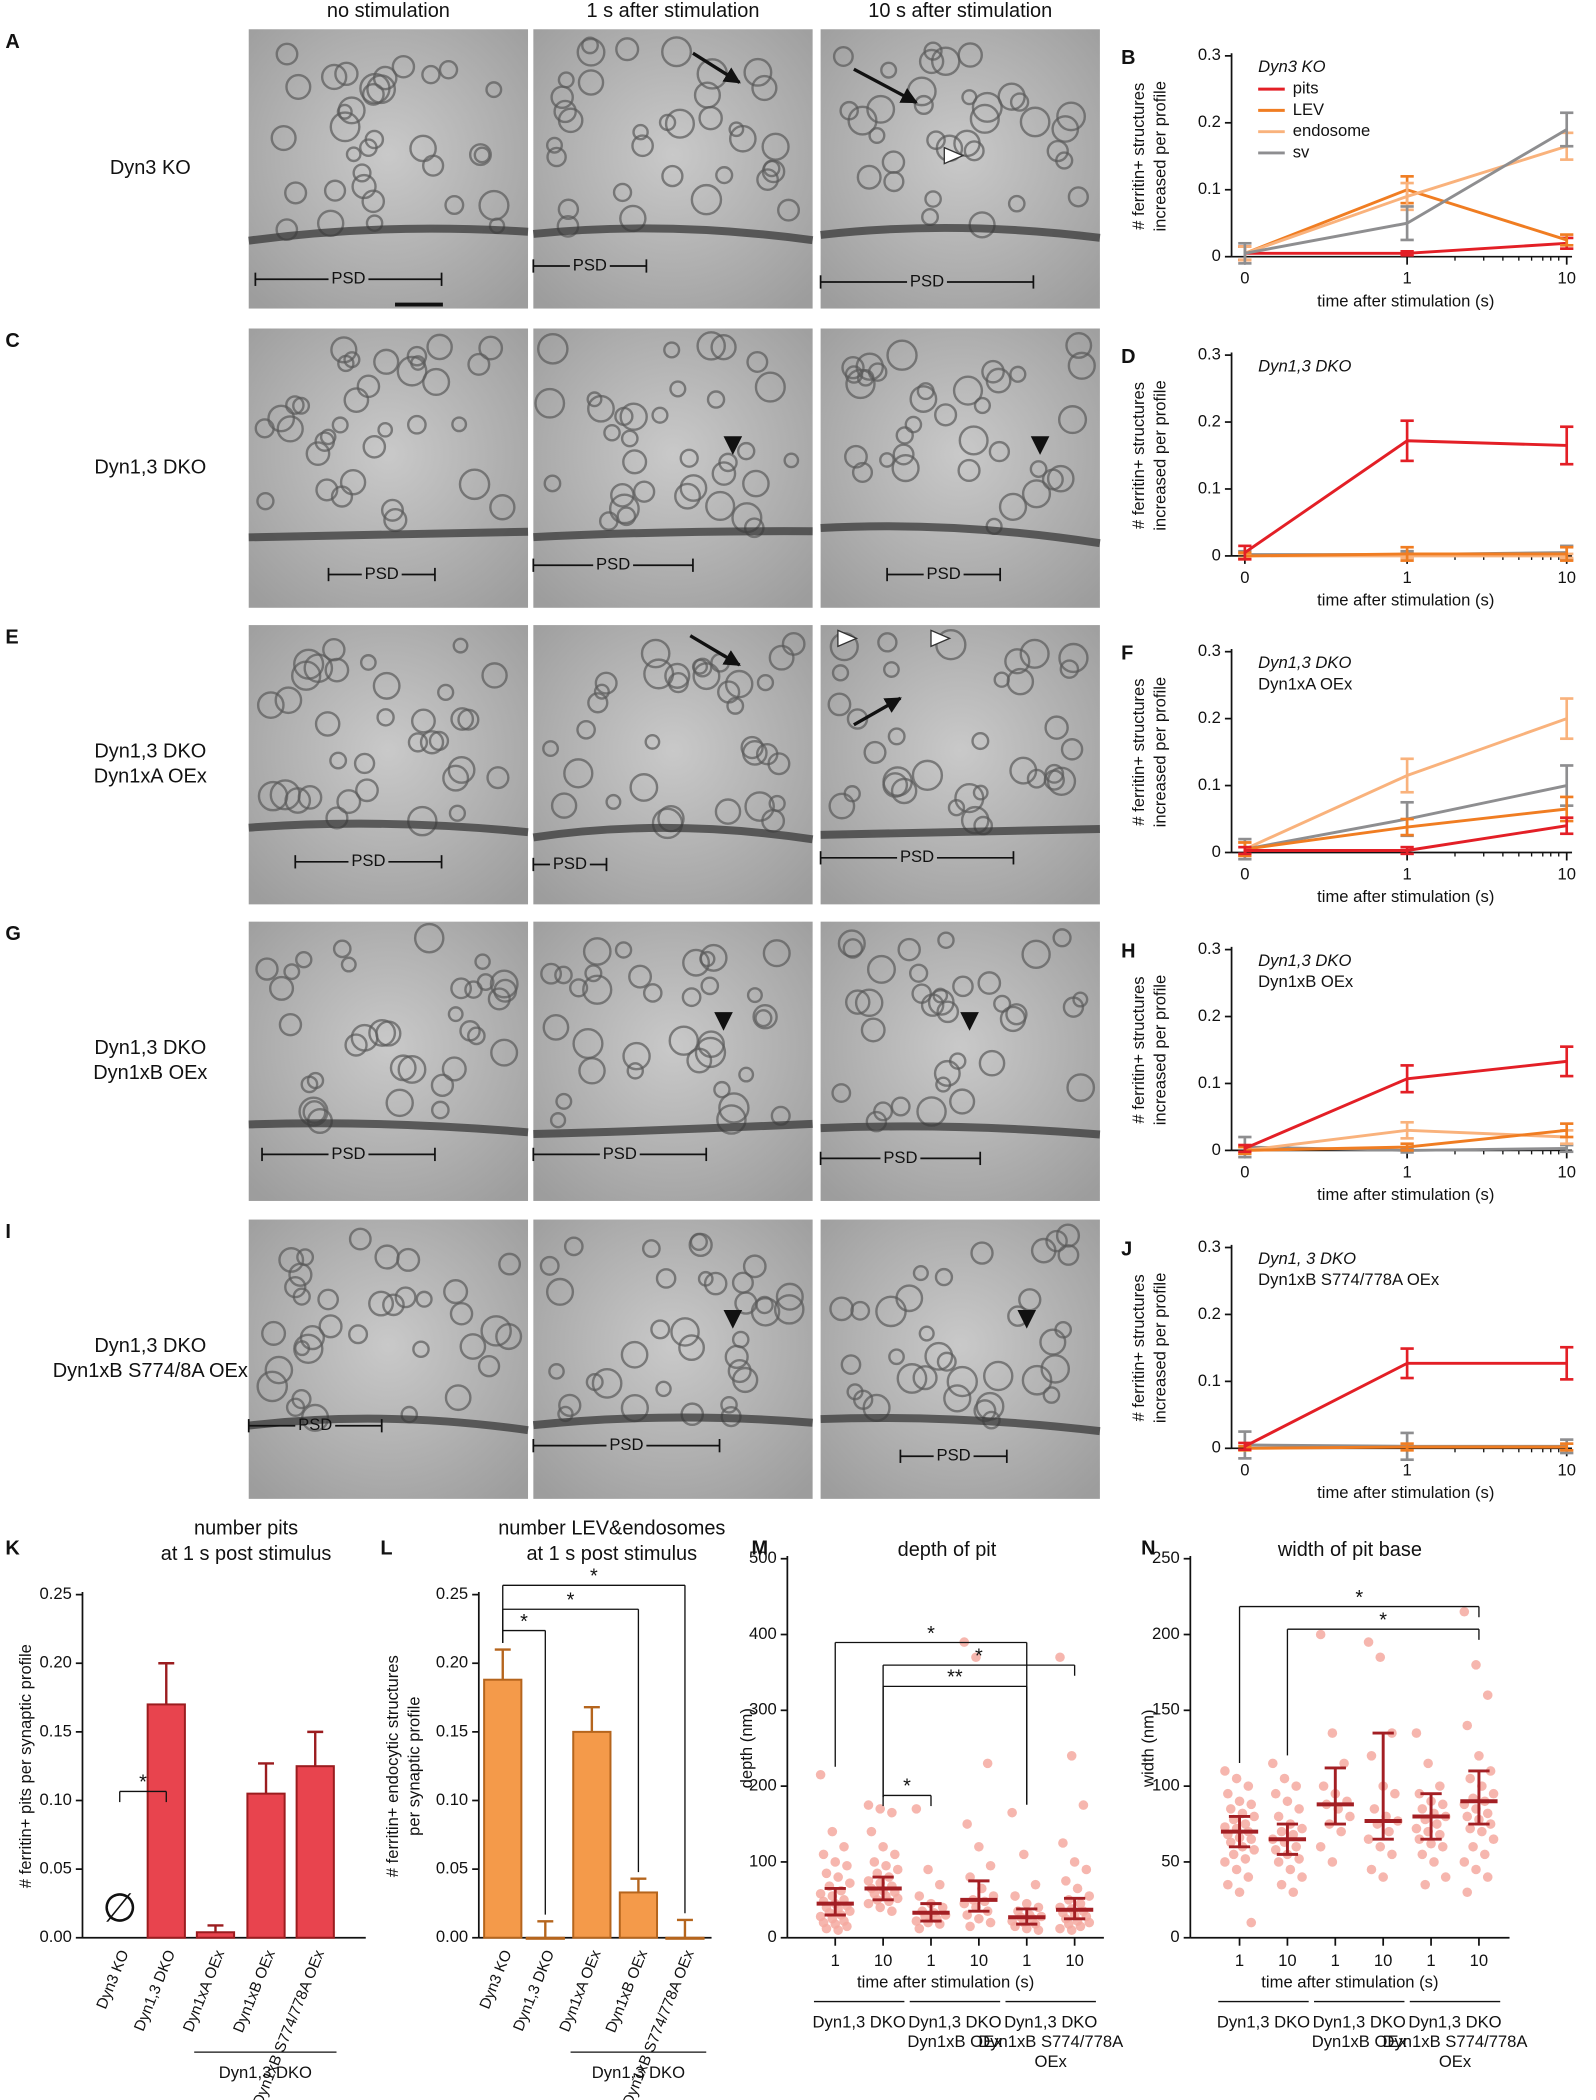  I want to click on group-label: OEx, so click(1455, 2061).